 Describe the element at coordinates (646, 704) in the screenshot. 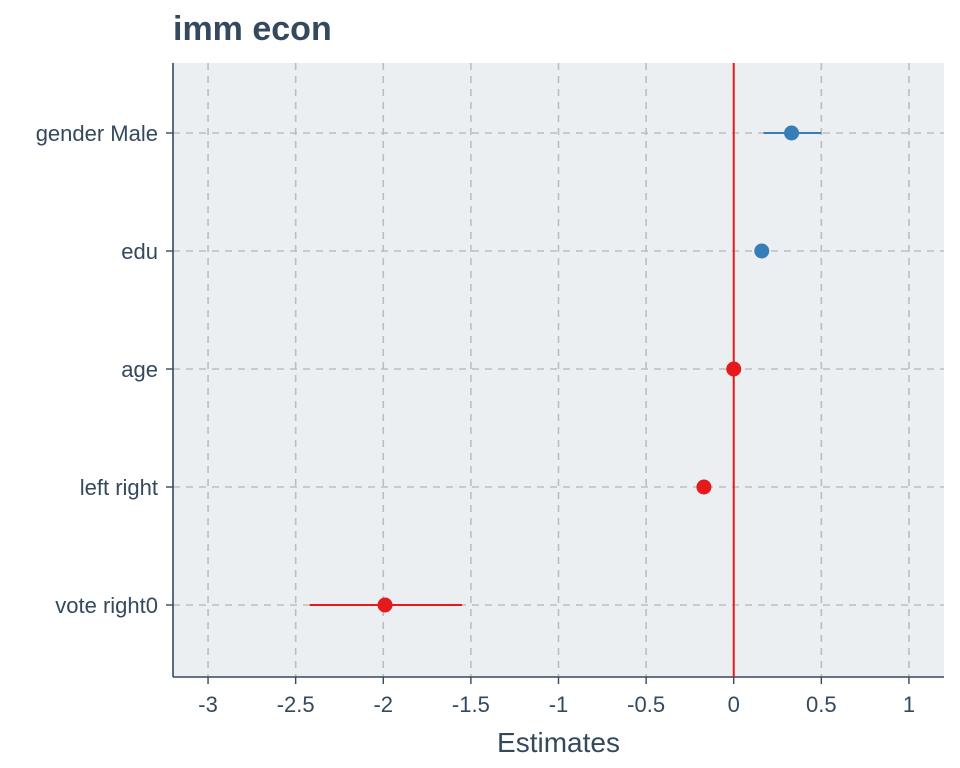

I see `x-tick-label: -0.5` at that location.